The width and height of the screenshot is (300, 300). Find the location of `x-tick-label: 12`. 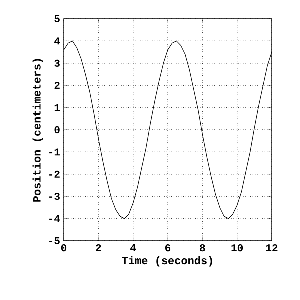

x-tick-label: 12 is located at coordinates (272, 248).